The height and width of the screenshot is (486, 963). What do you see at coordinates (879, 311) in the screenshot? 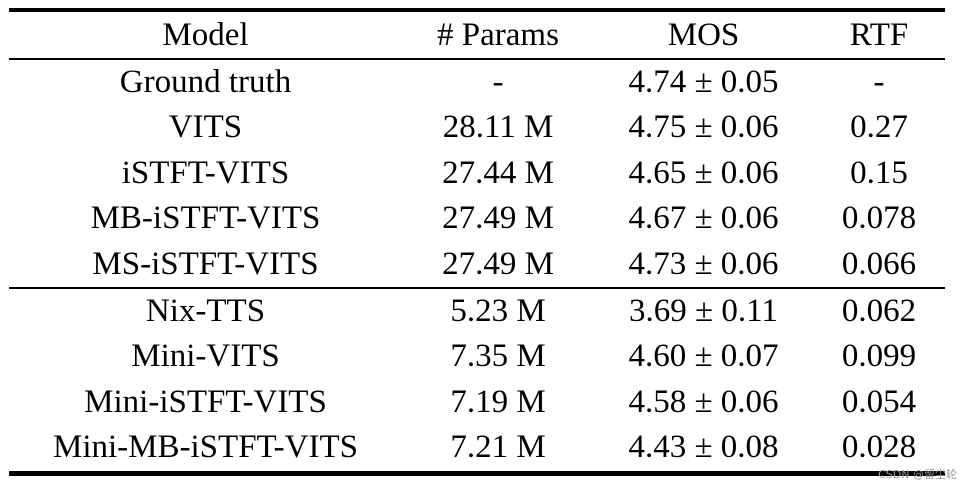
I see `cell-rtf: 0.062` at bounding box center [879, 311].